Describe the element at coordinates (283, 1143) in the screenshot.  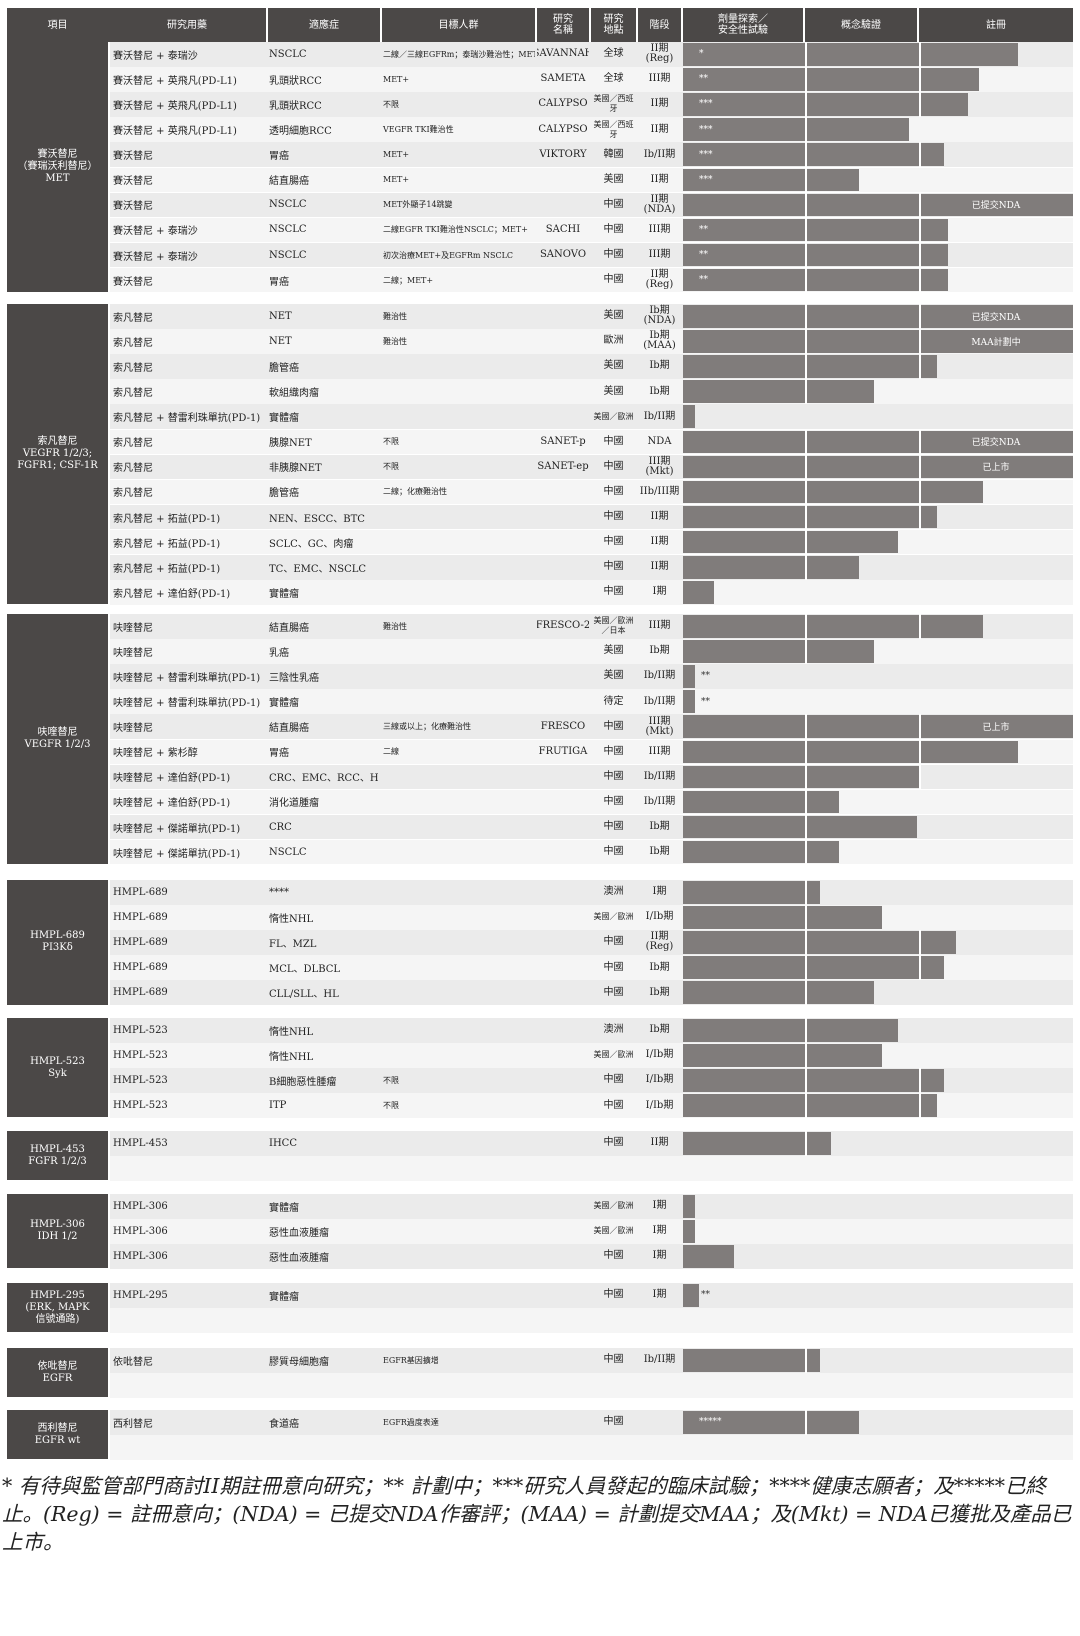
I see `indication-cell: IHCC` at that location.